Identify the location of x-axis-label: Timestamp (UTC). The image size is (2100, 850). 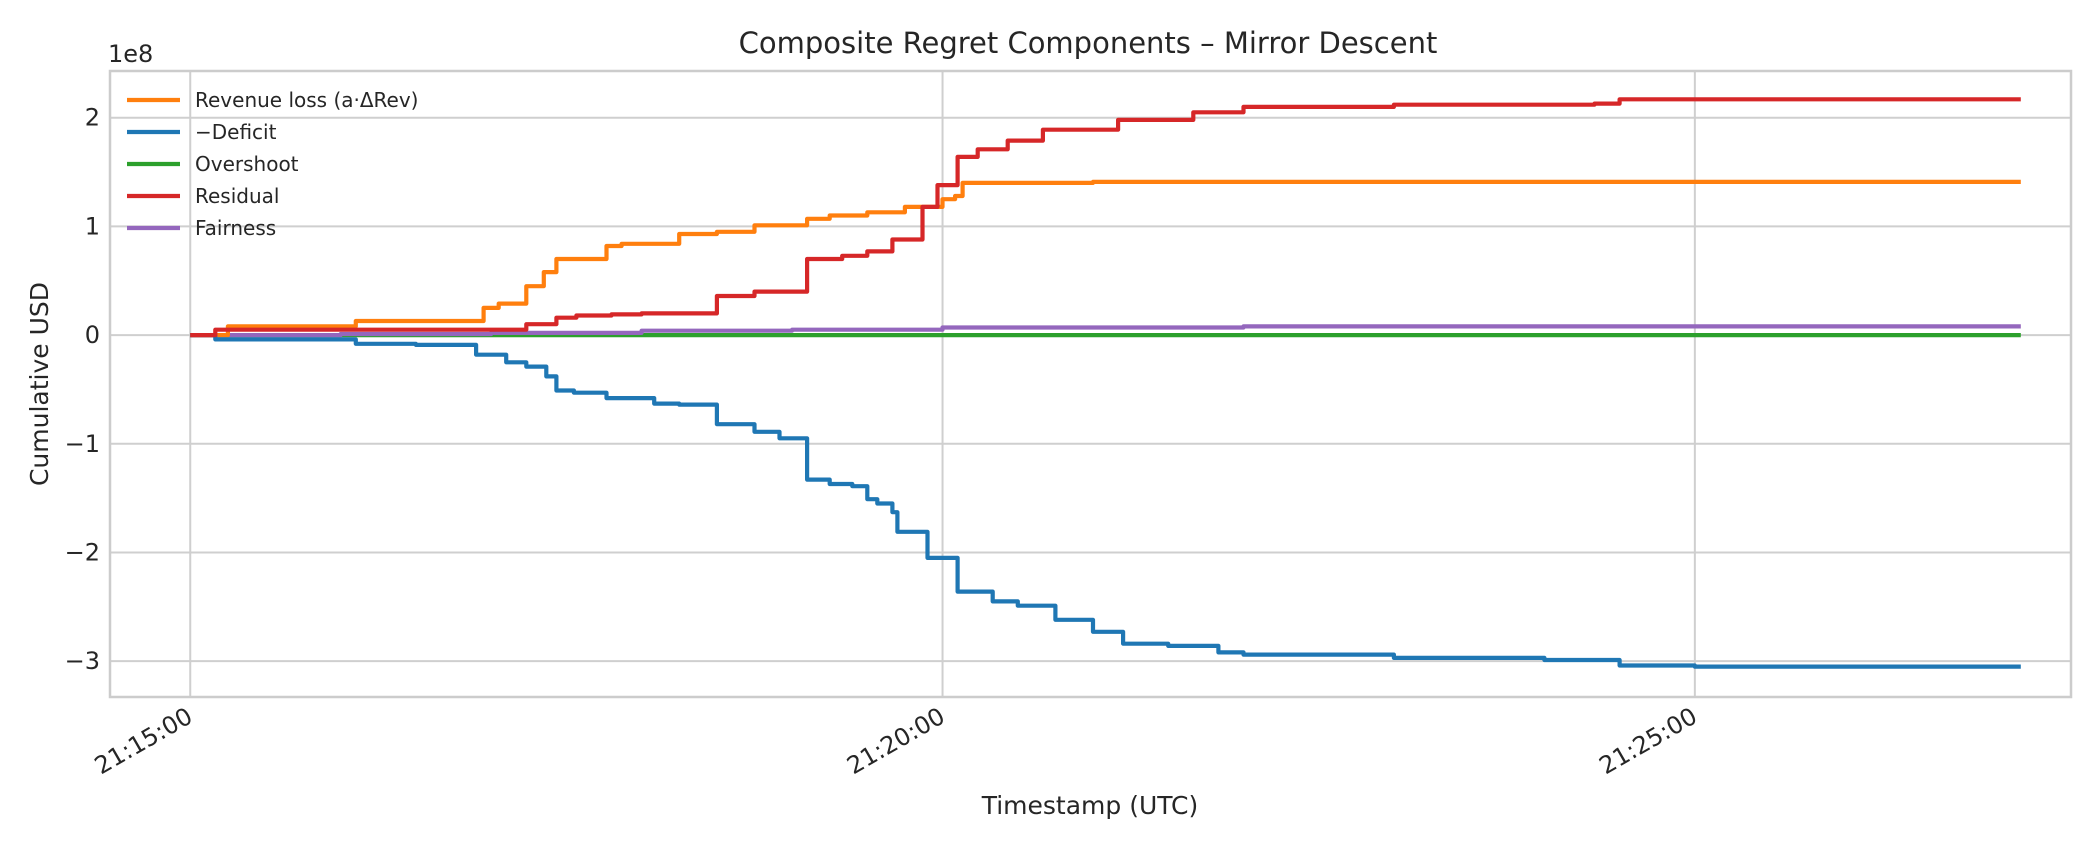
(1090, 805).